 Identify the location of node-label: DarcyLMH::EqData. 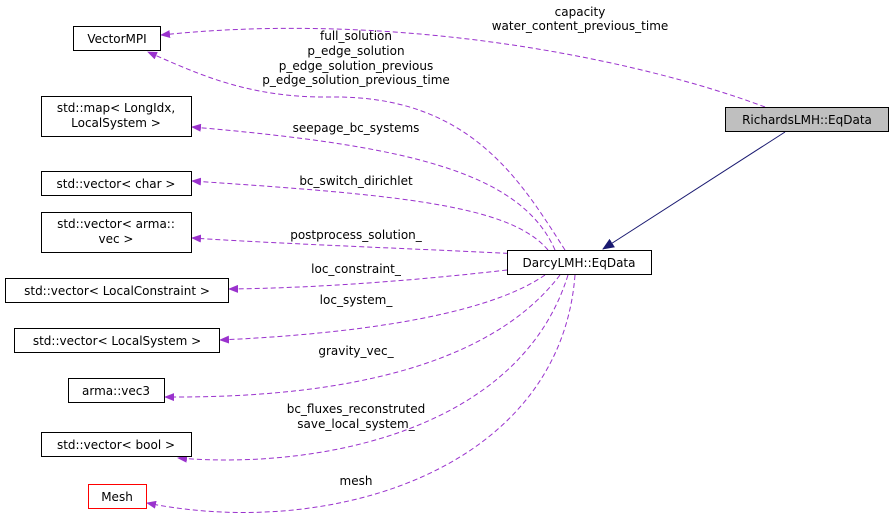
(579, 263).